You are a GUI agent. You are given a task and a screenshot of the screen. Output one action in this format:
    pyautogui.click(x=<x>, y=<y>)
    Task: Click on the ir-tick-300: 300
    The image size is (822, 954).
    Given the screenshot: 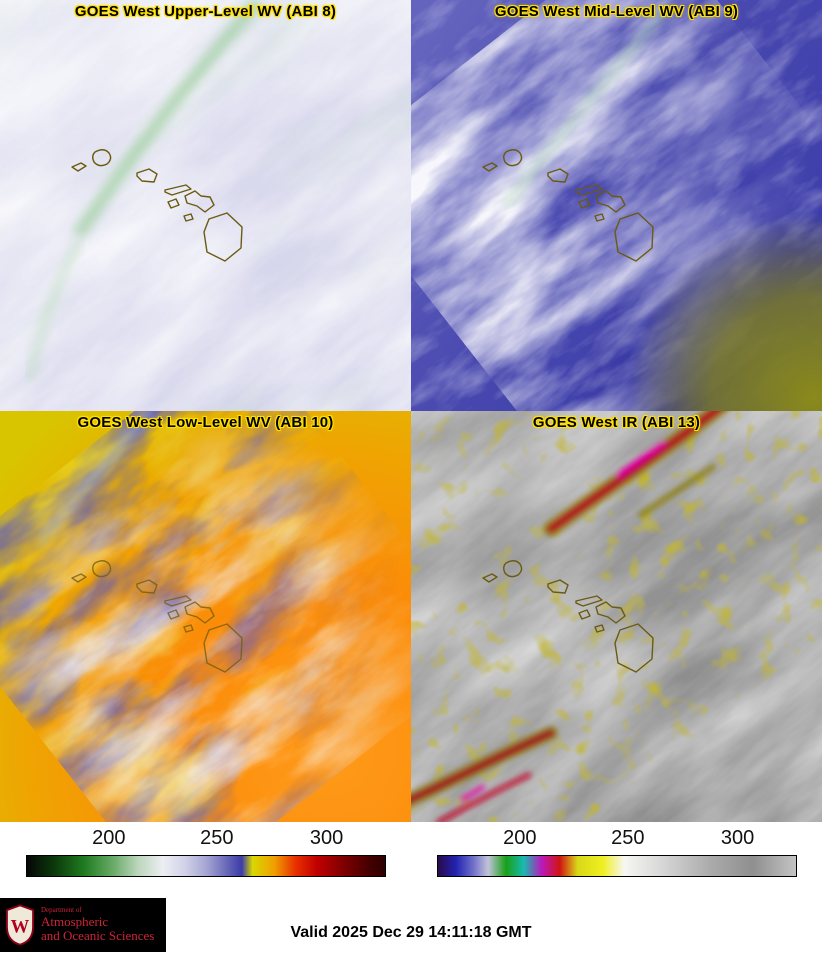 What is the action you would take?
    pyautogui.click(x=737, y=838)
    